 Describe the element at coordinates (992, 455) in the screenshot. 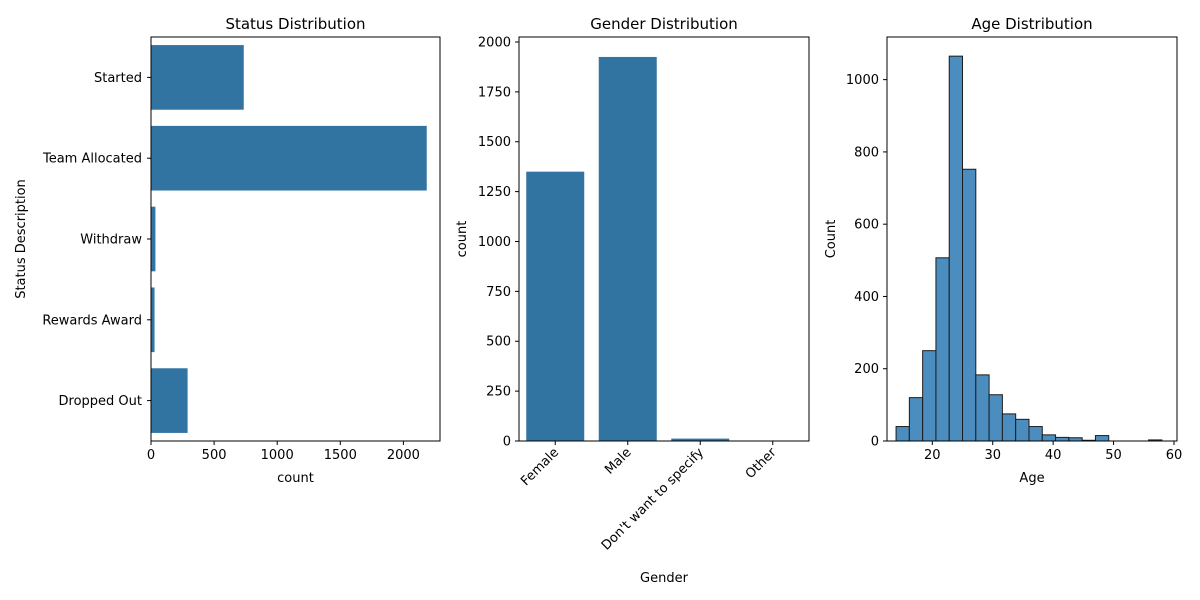

I see `age-x-tick-label: 30` at that location.